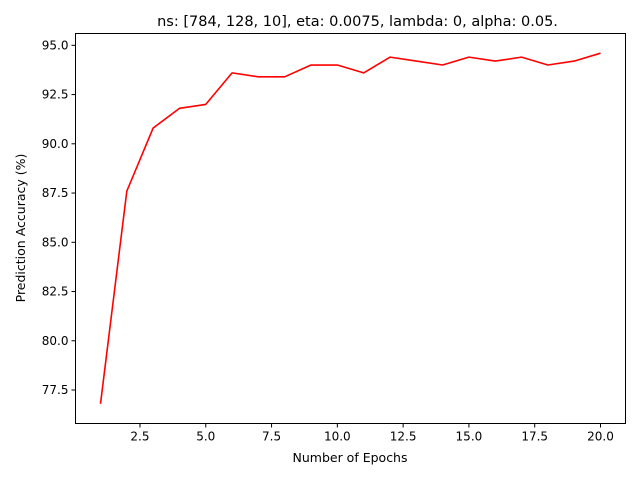 This screenshot has height=480, width=640. What do you see at coordinates (55, 95) in the screenshot?
I see `y-tick-label: 92.5` at bounding box center [55, 95].